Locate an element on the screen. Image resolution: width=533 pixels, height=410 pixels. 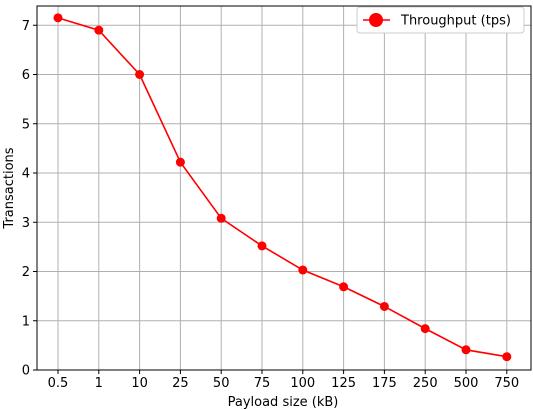
x-axis: 0.5 1 10 25 50 75 100 125 175 250 500 750 is located at coordinates (283, 380).